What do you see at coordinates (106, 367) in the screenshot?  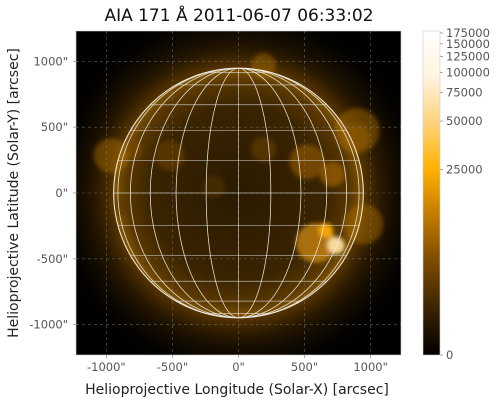 I see `x-tick-label: -1000"` at bounding box center [106, 367].